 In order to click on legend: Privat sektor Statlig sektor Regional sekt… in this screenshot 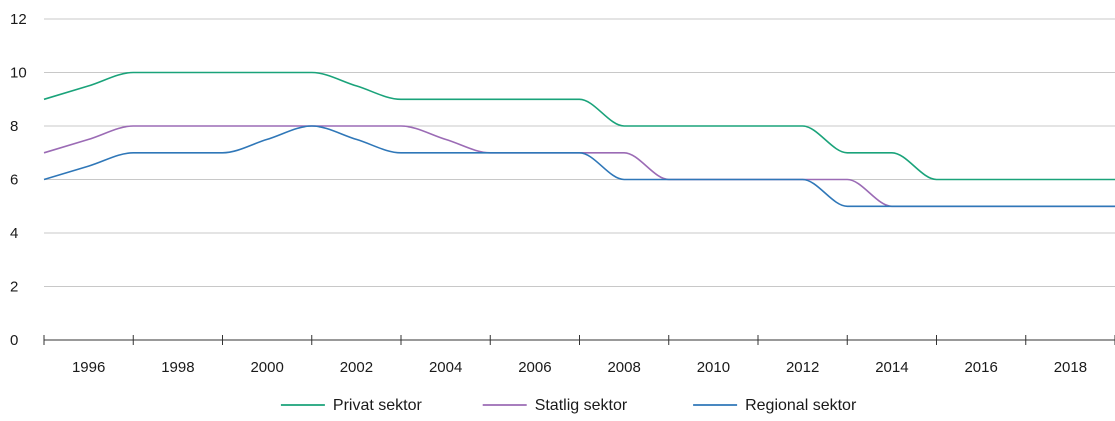, I will do `click(568, 405)`.